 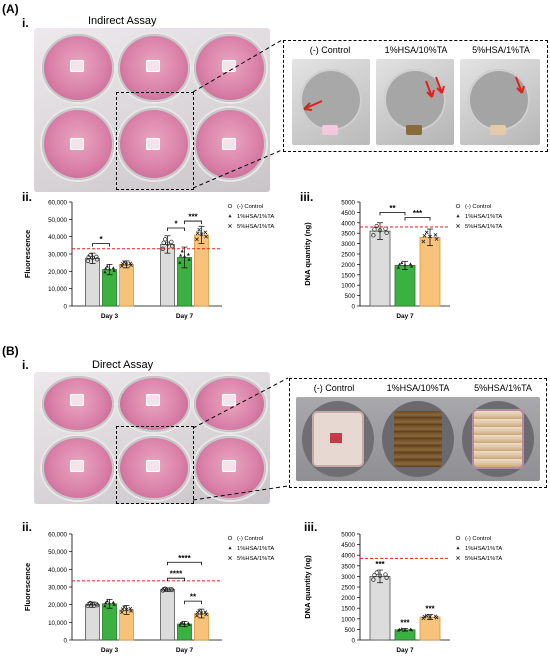 What do you see at coordinates (27, 197) in the screenshot?
I see `panel-a-ii-label: ii.` at bounding box center [27, 197].